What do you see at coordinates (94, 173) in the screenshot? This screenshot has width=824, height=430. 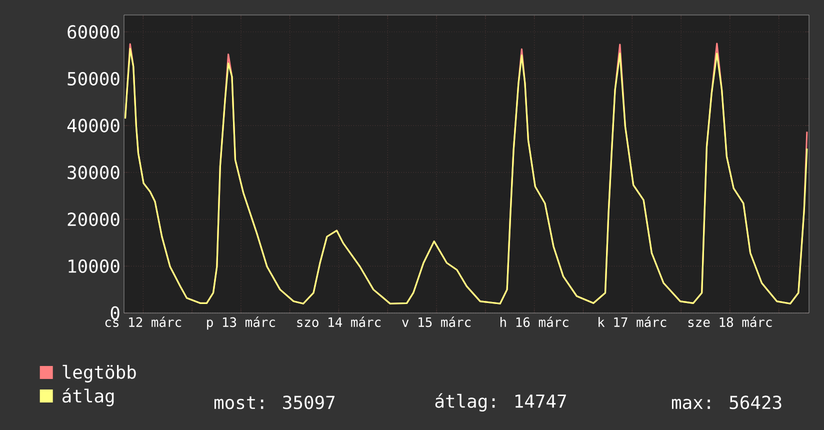 I see `y-tick-label: 30000` at bounding box center [94, 173].